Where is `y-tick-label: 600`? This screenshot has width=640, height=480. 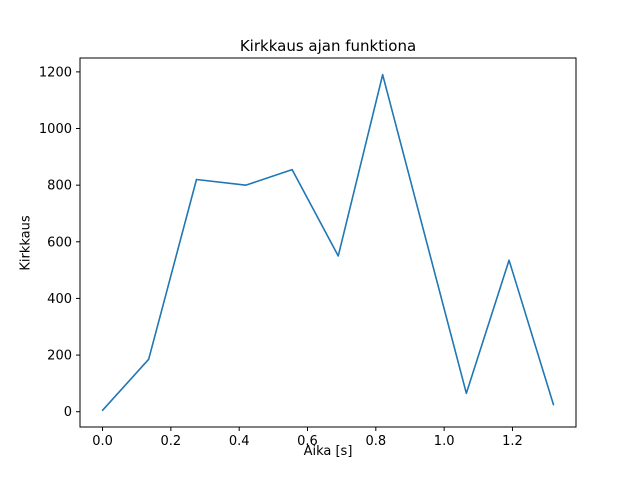
y-tick-label: 600 is located at coordinates (59, 242).